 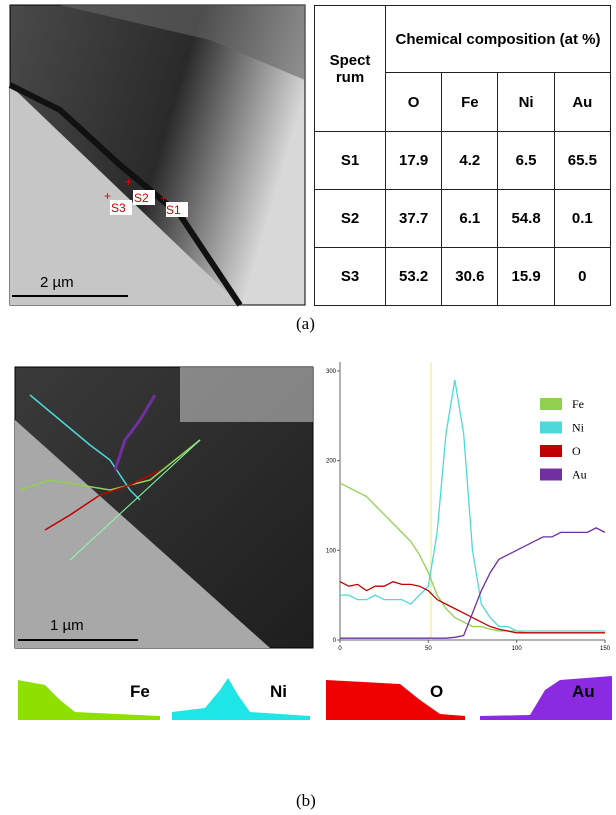 I want to click on profile-line, so click(x=135, y=500).